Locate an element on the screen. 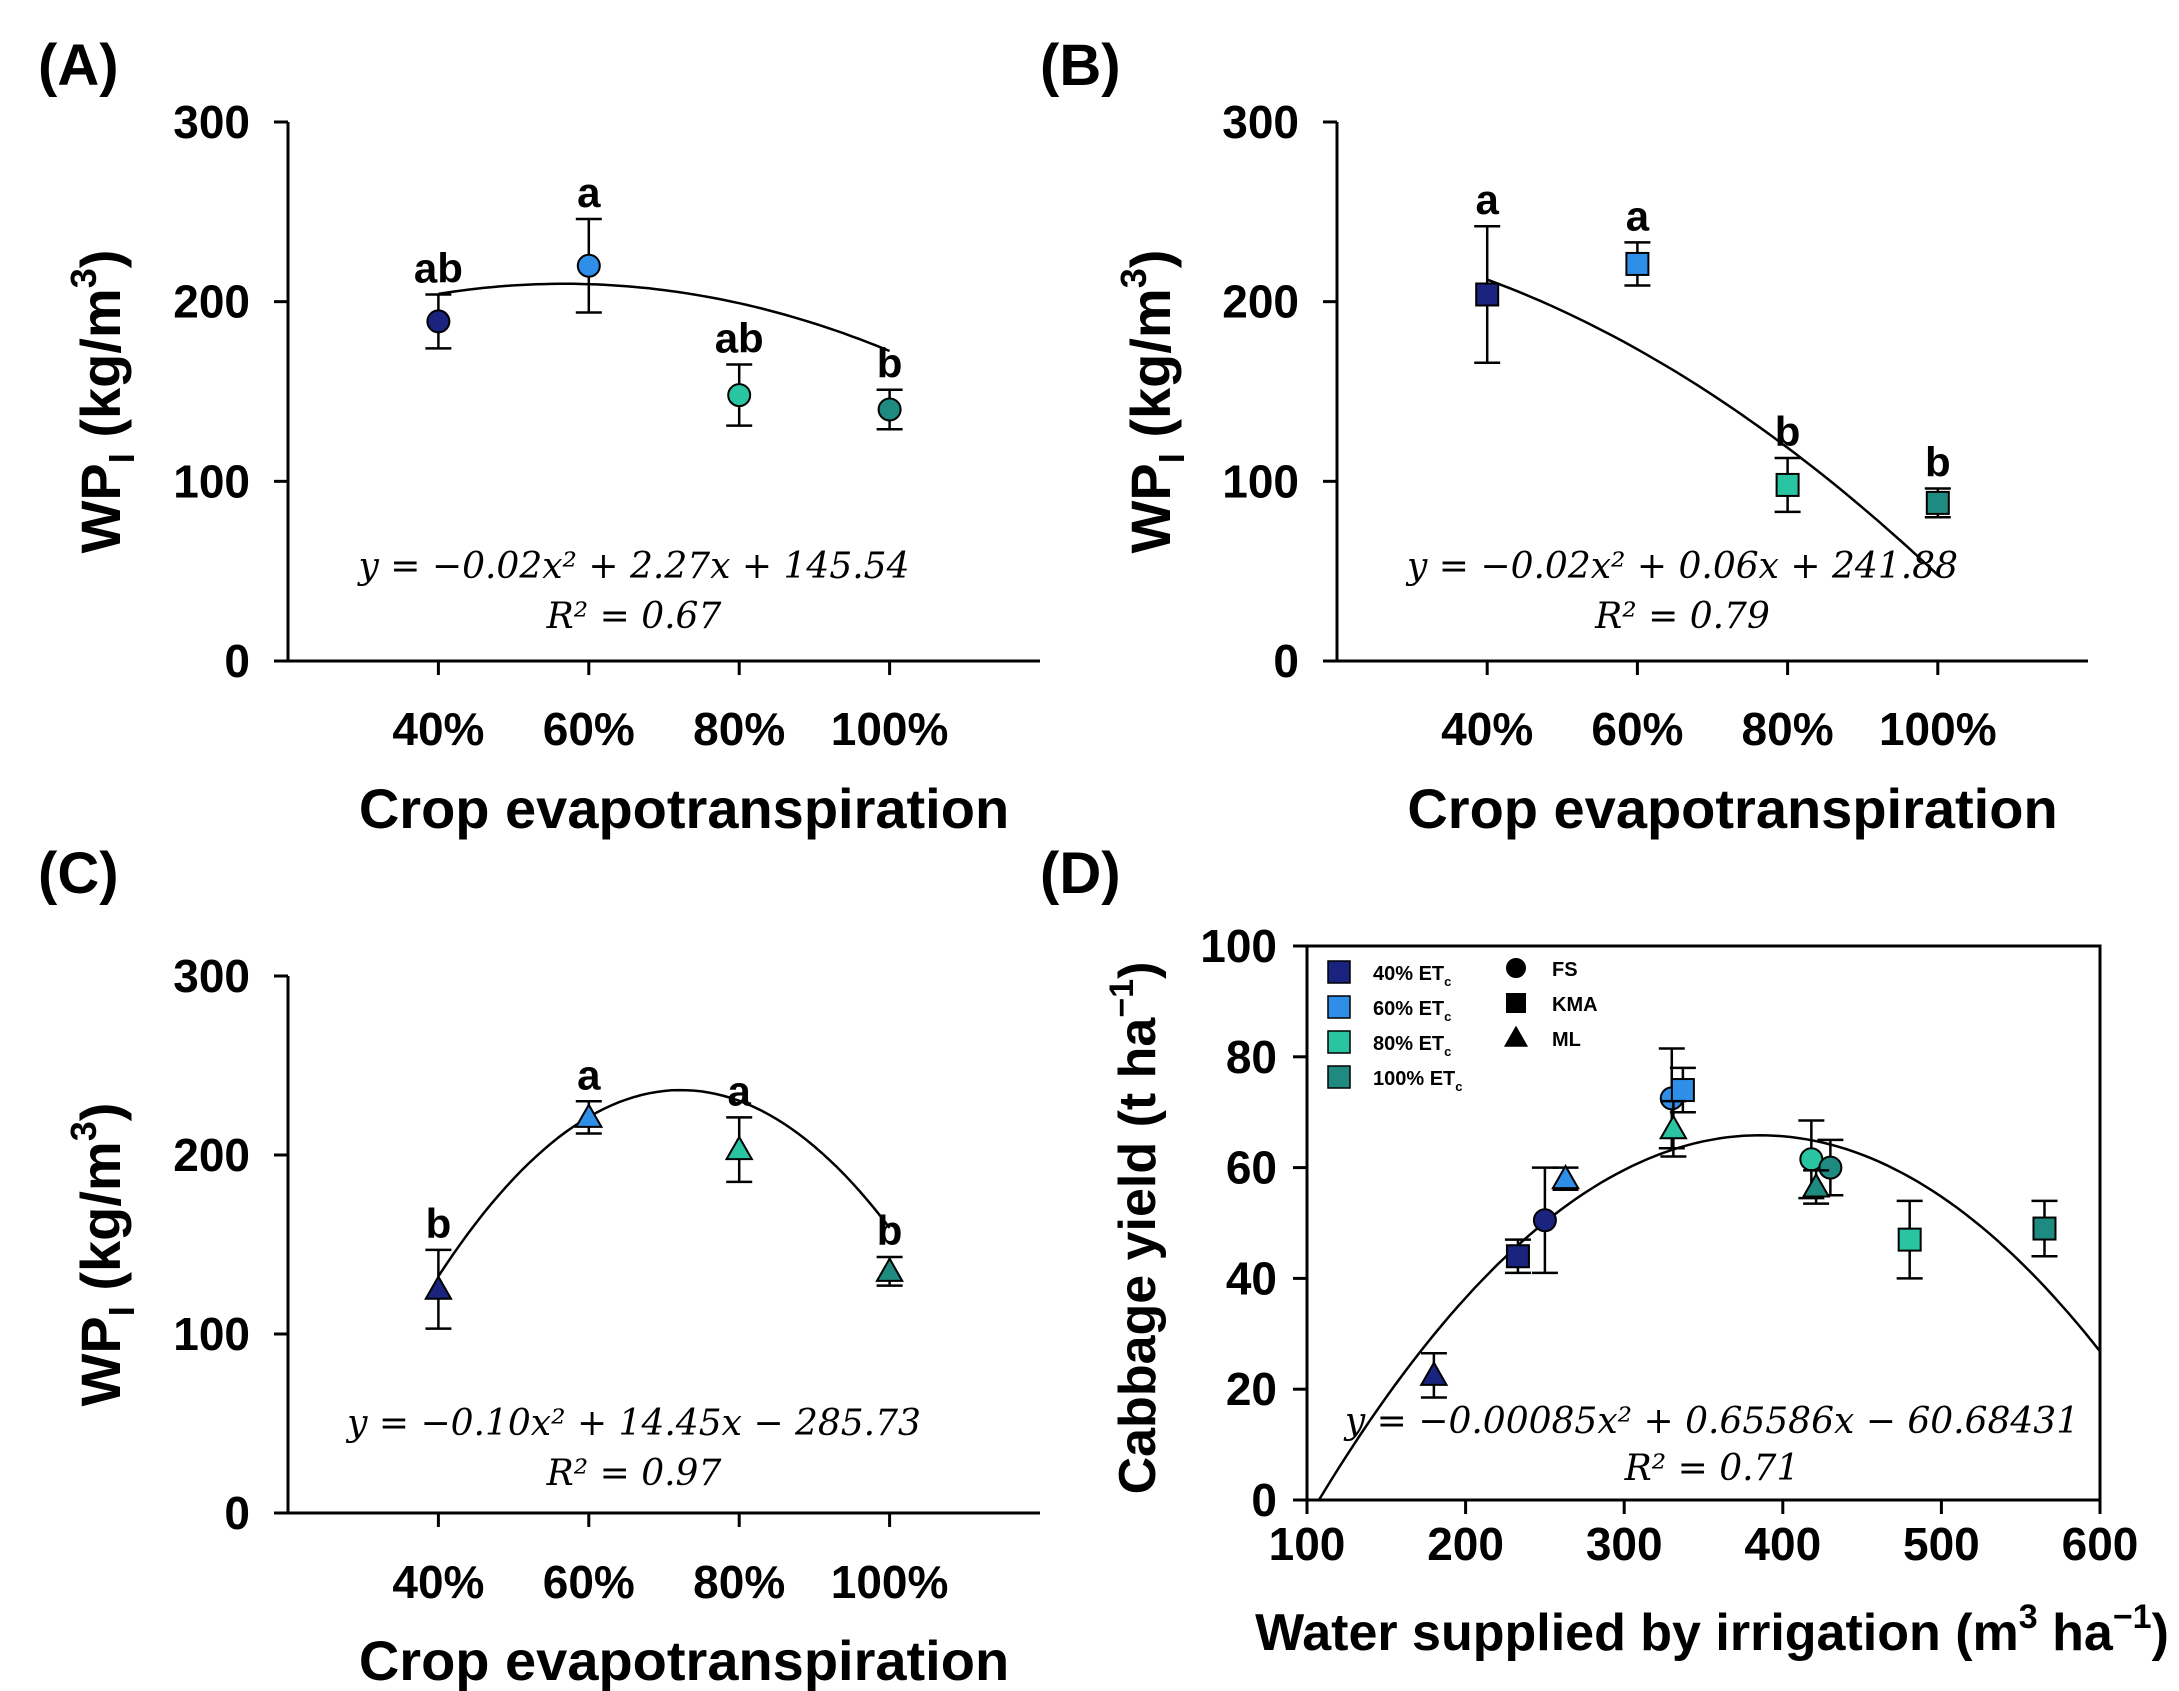 The image size is (2179, 1691). plot-frame is located at coordinates (1703, 1223).